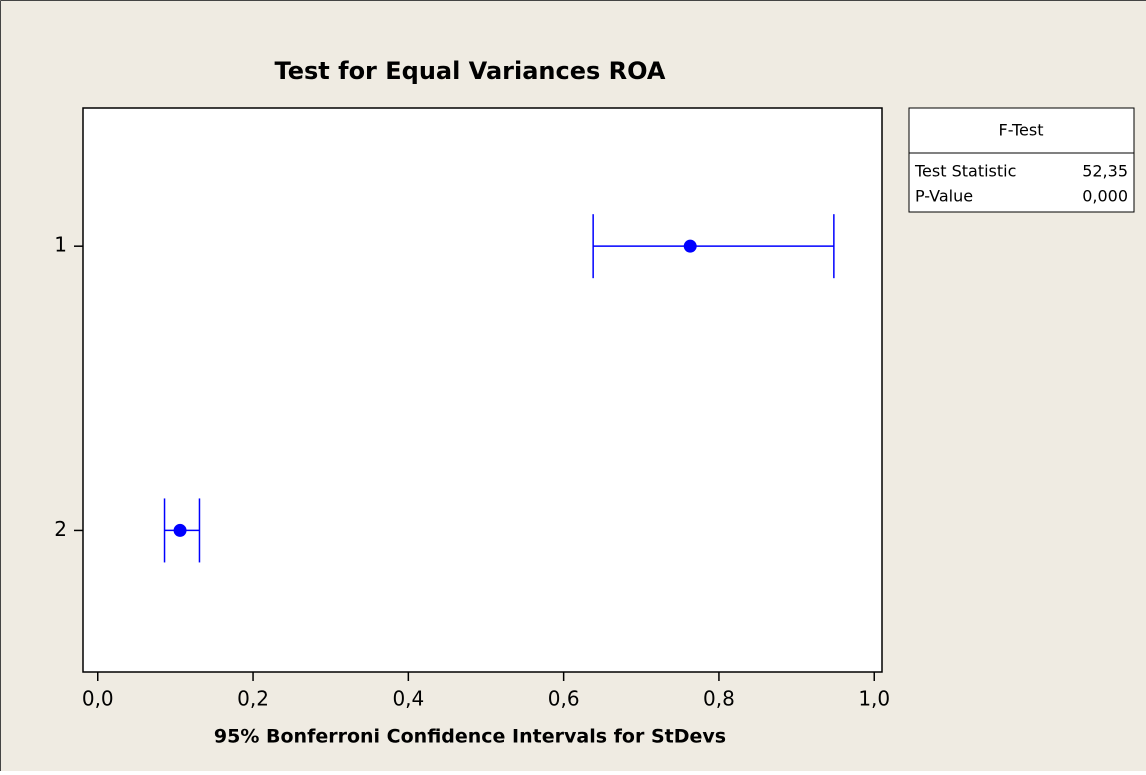  I want to click on y-tick-label: 2, so click(60, 529).